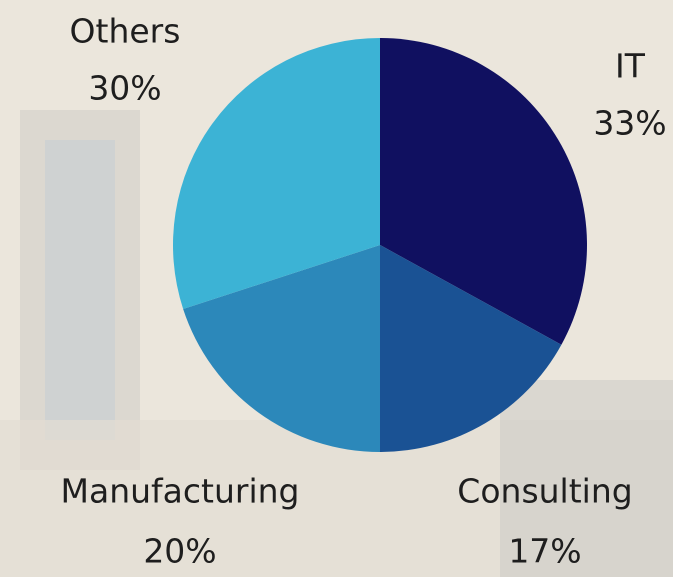 This screenshot has width=673, height=577. What do you see at coordinates (125, 31) in the screenshot?
I see `slice-label: Others` at bounding box center [125, 31].